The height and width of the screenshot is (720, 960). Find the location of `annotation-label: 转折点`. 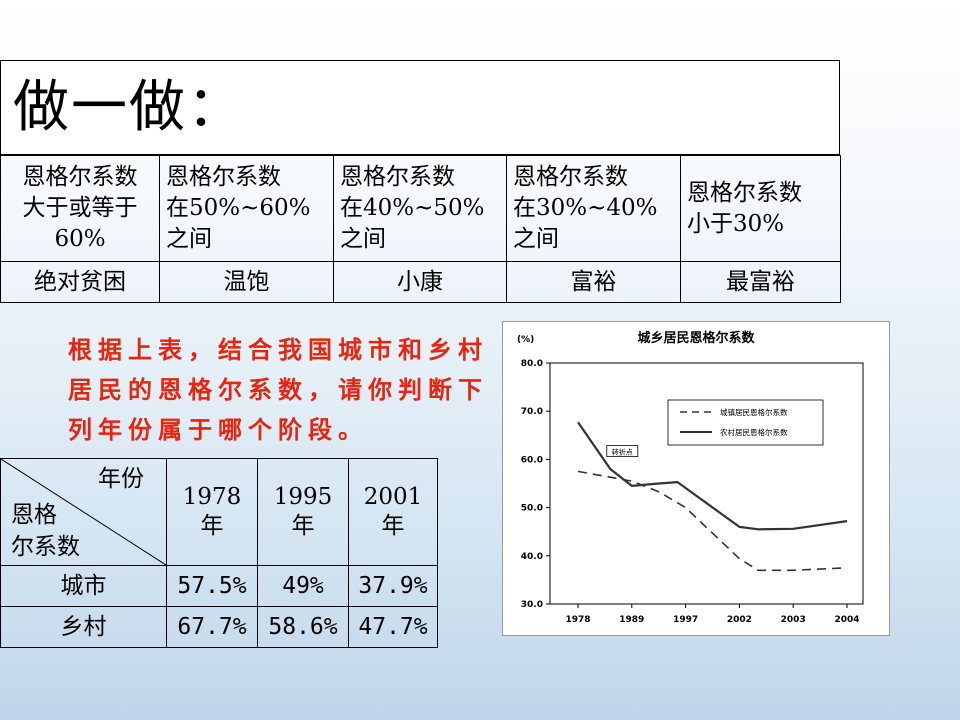

annotation-label: 转折点 is located at coordinates (622, 452).